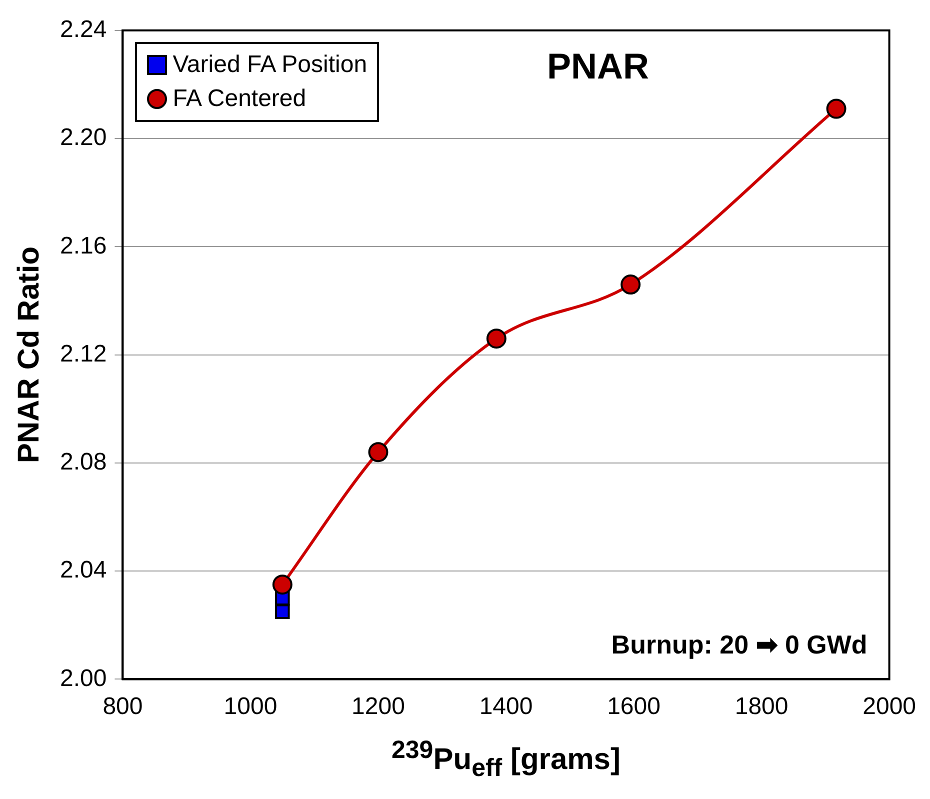 This screenshot has width=930, height=799. Describe the element at coordinates (598, 65) in the screenshot. I see `chart-title: PNAR` at that location.